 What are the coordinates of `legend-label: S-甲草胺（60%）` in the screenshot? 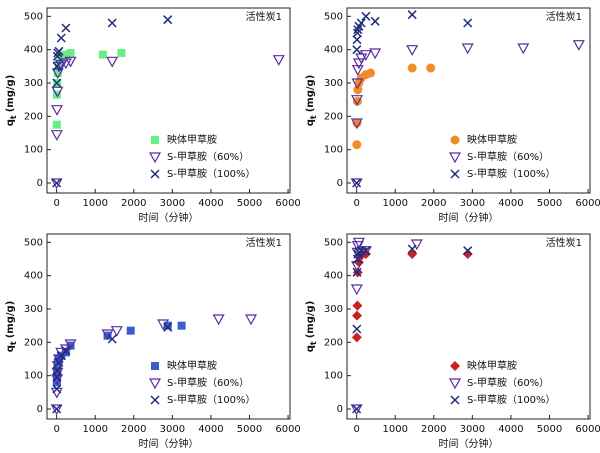 It's located at (508, 156).